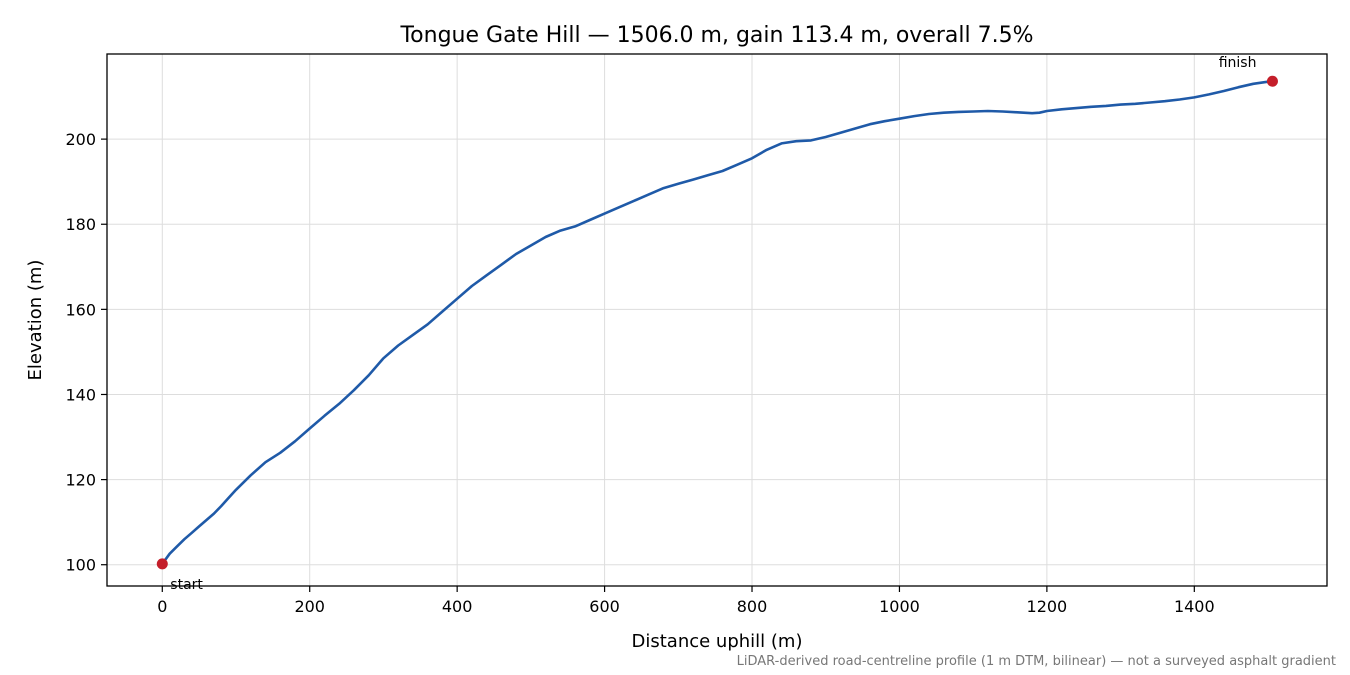 This screenshot has width=1350, height=675. I want to click on x-axis-label: Distance uphill (m), so click(717, 641).